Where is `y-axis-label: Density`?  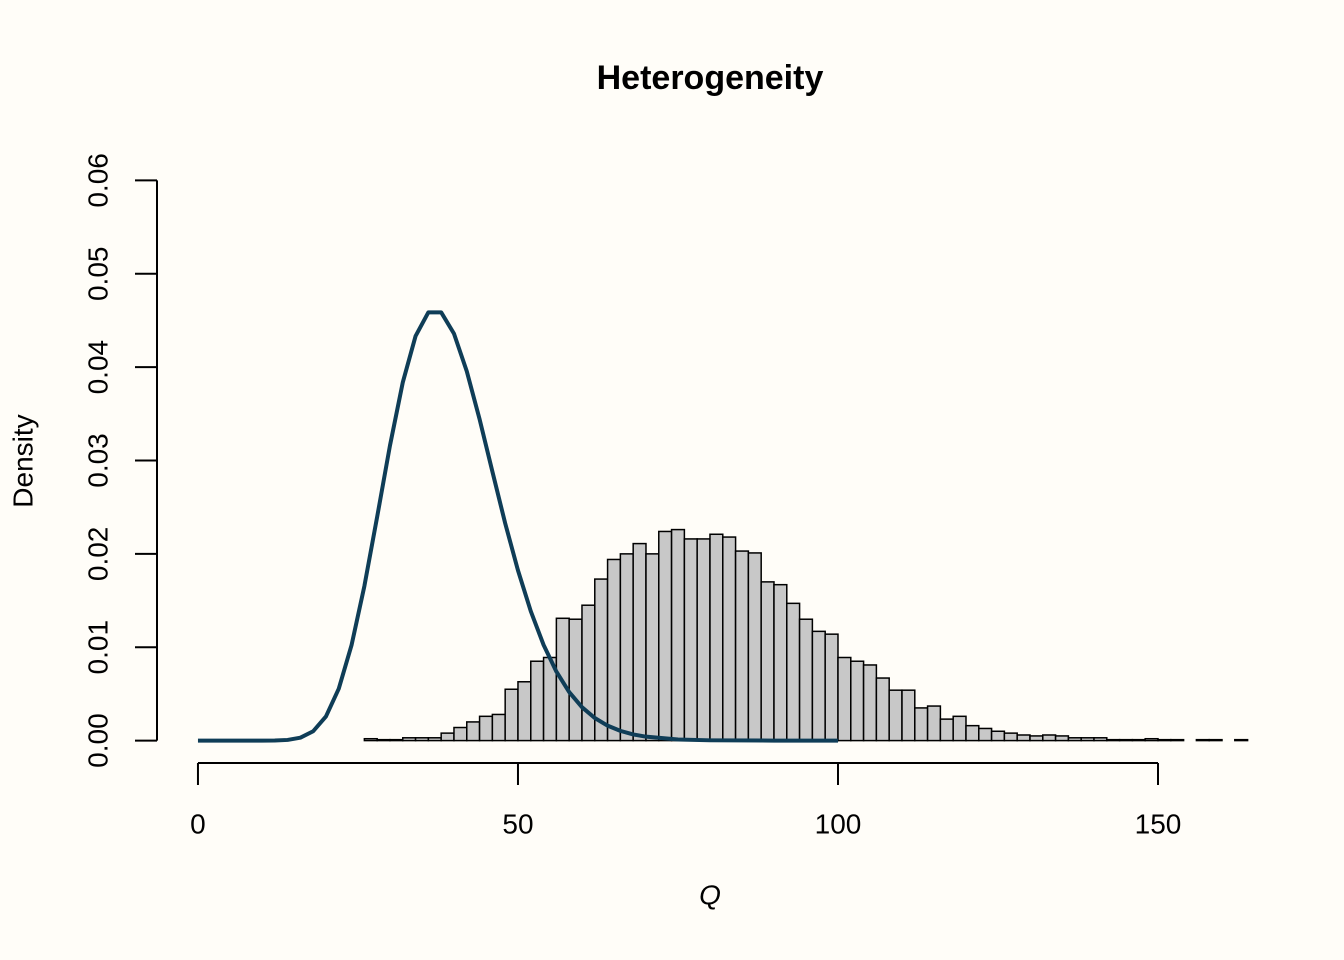
y-axis-label: Density is located at coordinates (22, 460).